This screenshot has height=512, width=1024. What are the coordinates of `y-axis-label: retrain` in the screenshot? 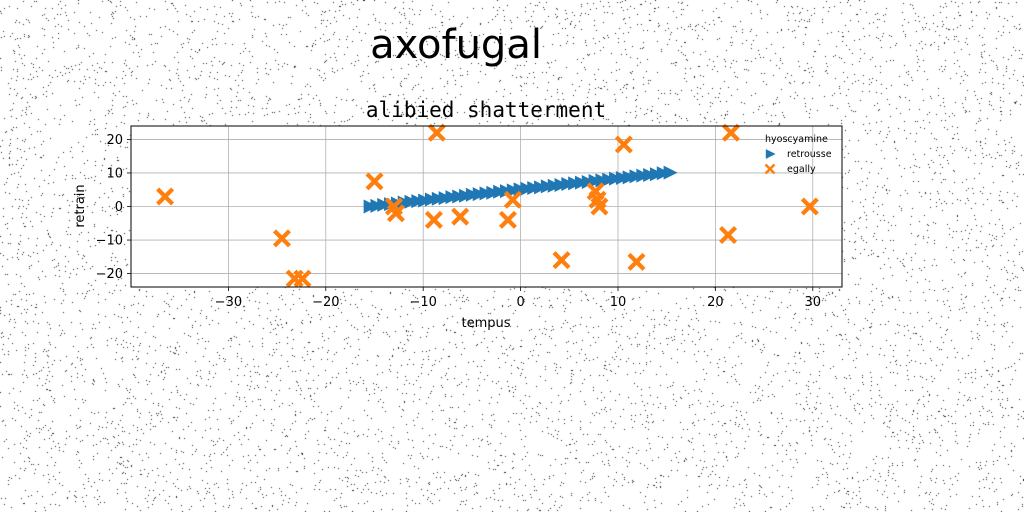 It's located at (80, 205).